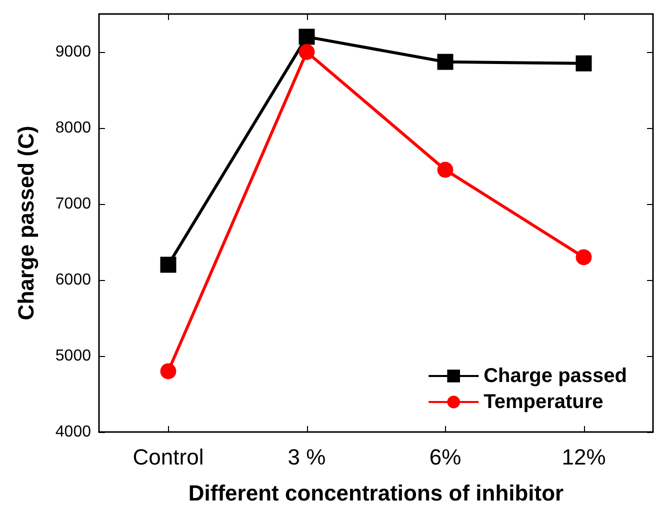 The width and height of the screenshot is (662, 513). I want to click on x-tick-label: 3 %, so click(307, 457).